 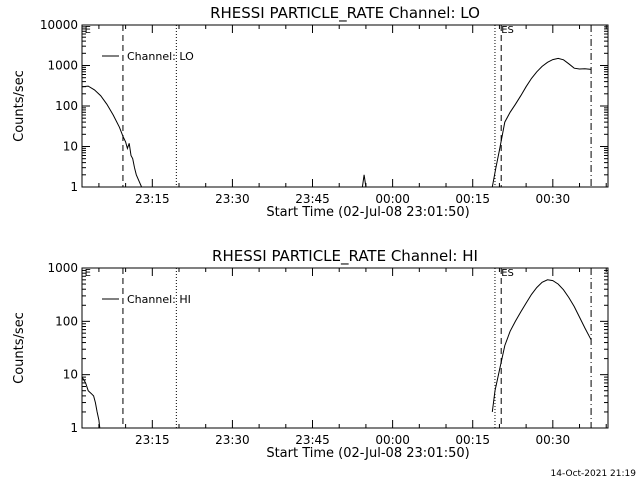 What do you see at coordinates (345, 256) in the screenshot?
I see `chart-title: RHESSI PARTICLE_RATE Channel: HI` at bounding box center [345, 256].